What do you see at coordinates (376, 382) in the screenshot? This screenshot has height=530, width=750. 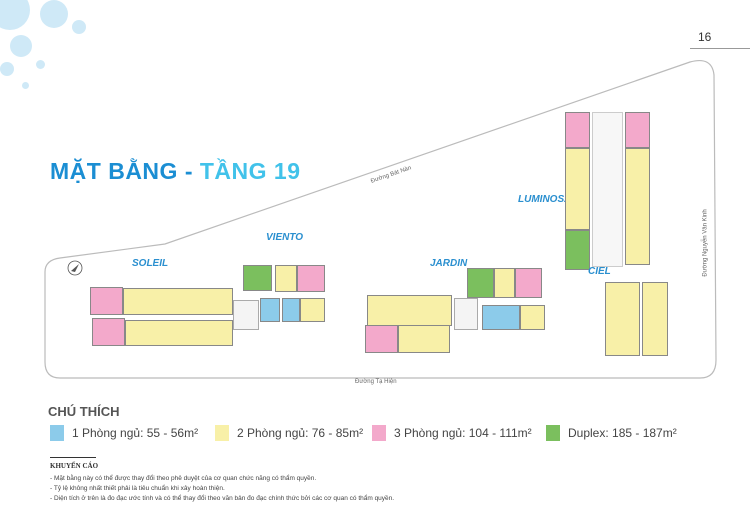 I see `road-label-bottom: Đường Tạ Hiện` at bounding box center [376, 382].